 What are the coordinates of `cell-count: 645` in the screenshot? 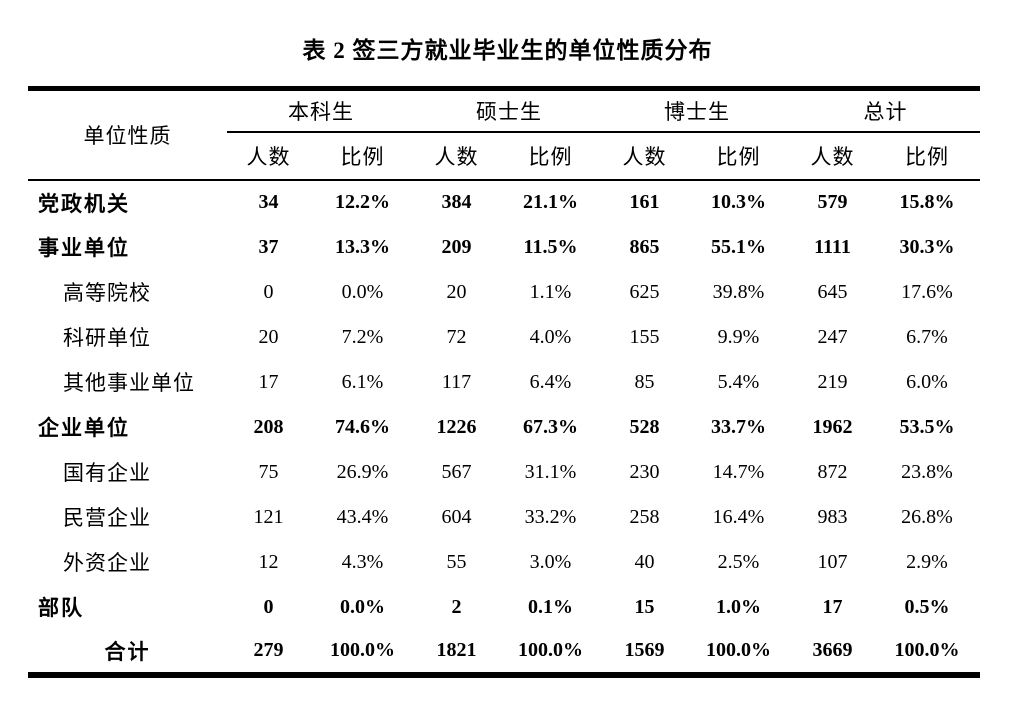 It's located at (832, 291).